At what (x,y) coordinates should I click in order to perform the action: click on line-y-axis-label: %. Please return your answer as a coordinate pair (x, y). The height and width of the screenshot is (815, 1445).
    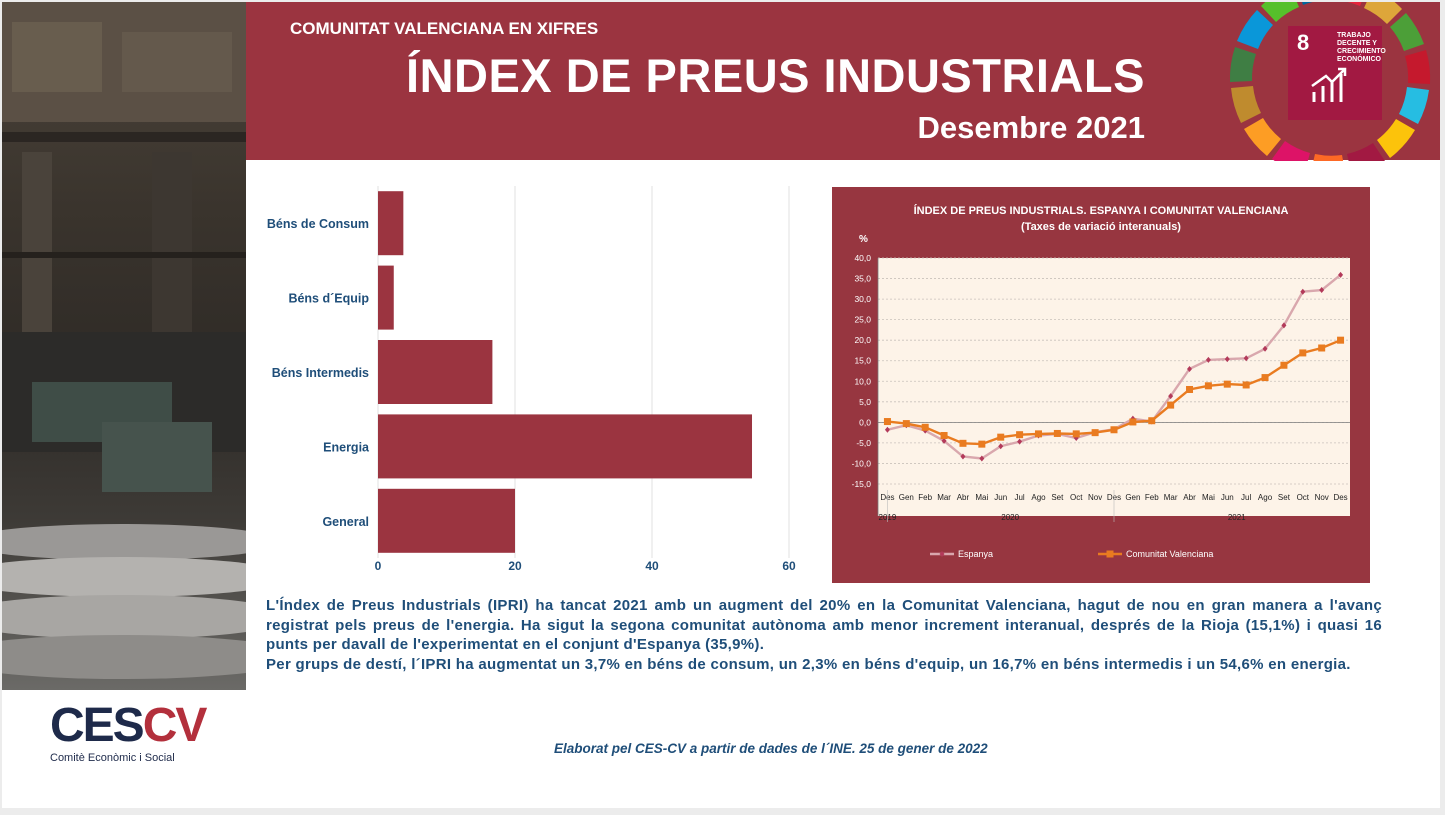
    Looking at the image, I should click on (863, 239).